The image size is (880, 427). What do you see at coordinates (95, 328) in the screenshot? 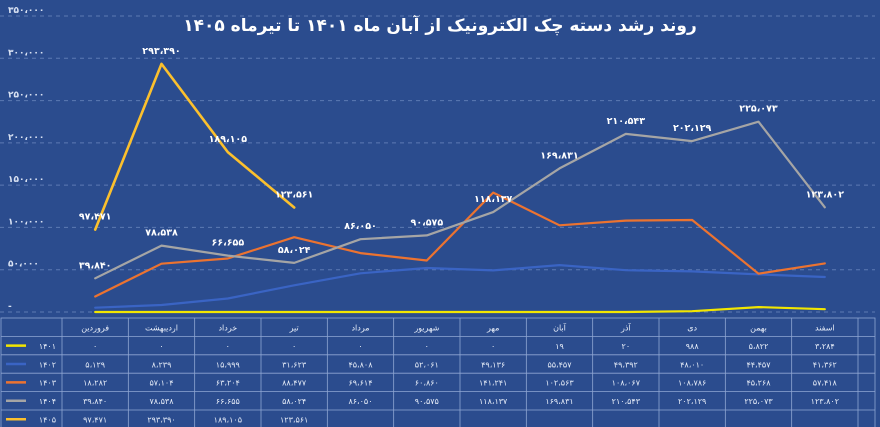
I see `table-header-cell: فروردین` at bounding box center [95, 328].